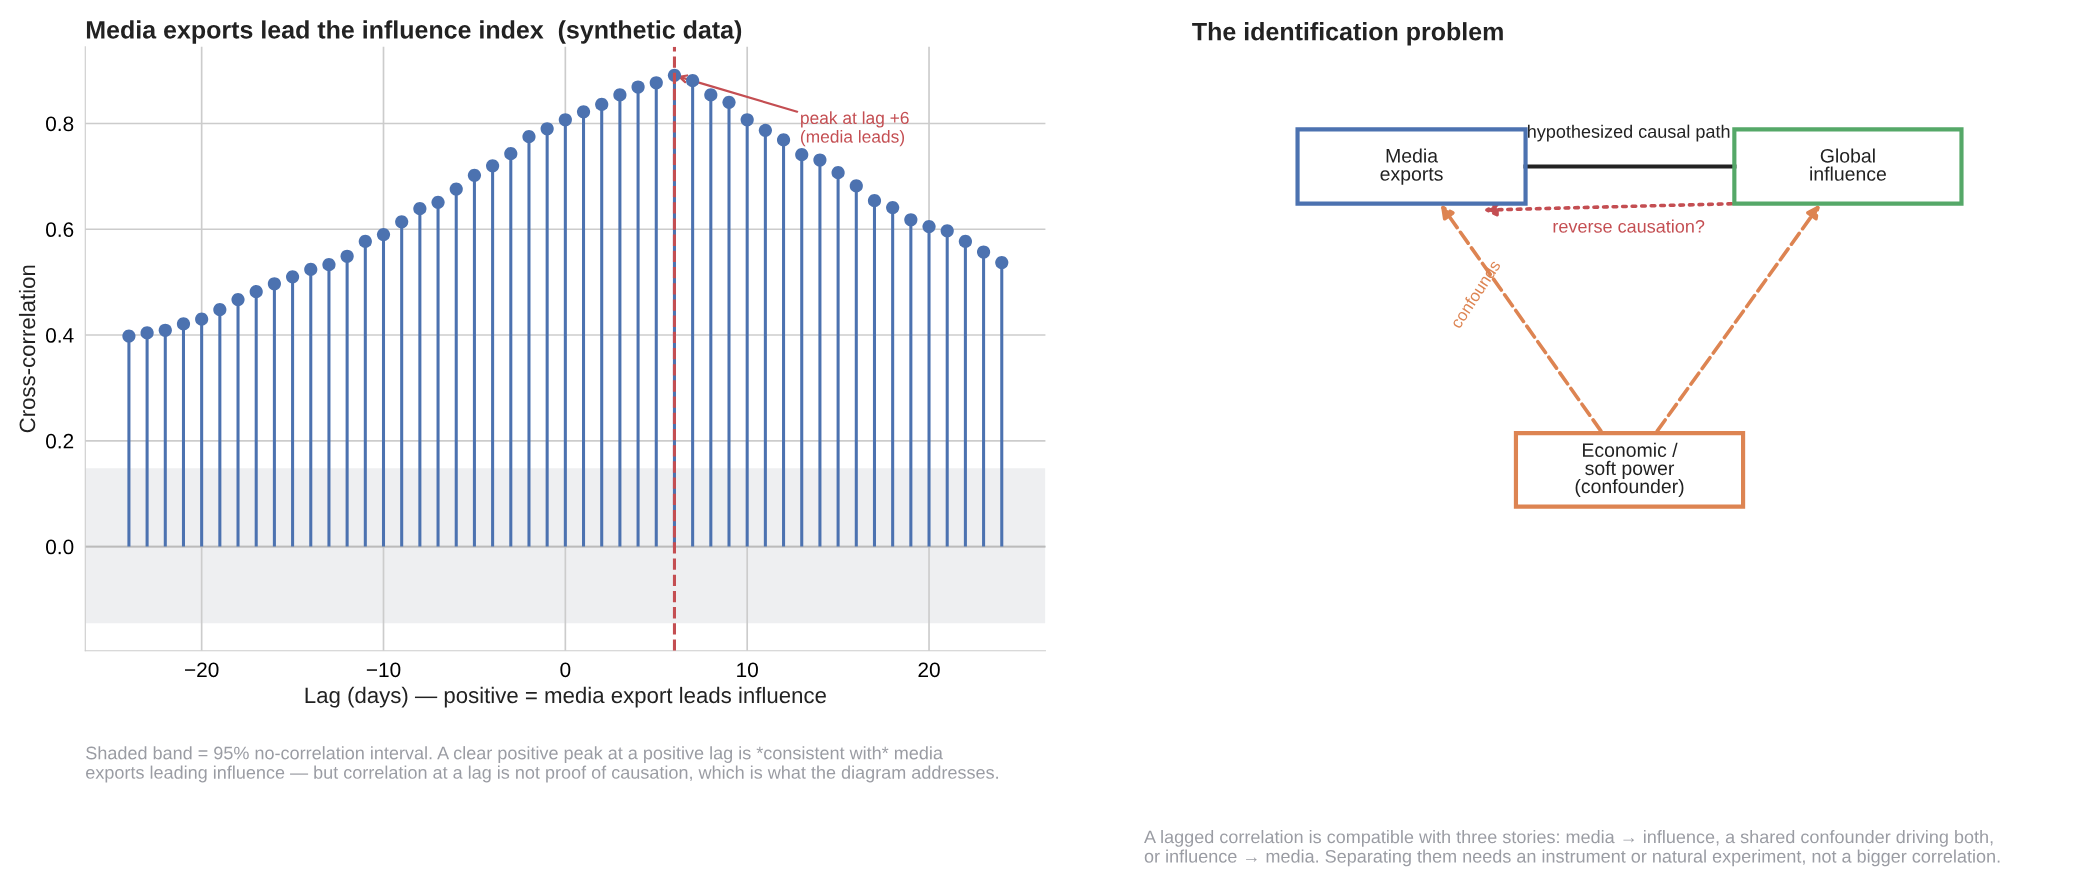 This screenshot has width=2080, height=883. What do you see at coordinates (60, 335) in the screenshot?
I see `y-tick-label: 0.4` at bounding box center [60, 335].